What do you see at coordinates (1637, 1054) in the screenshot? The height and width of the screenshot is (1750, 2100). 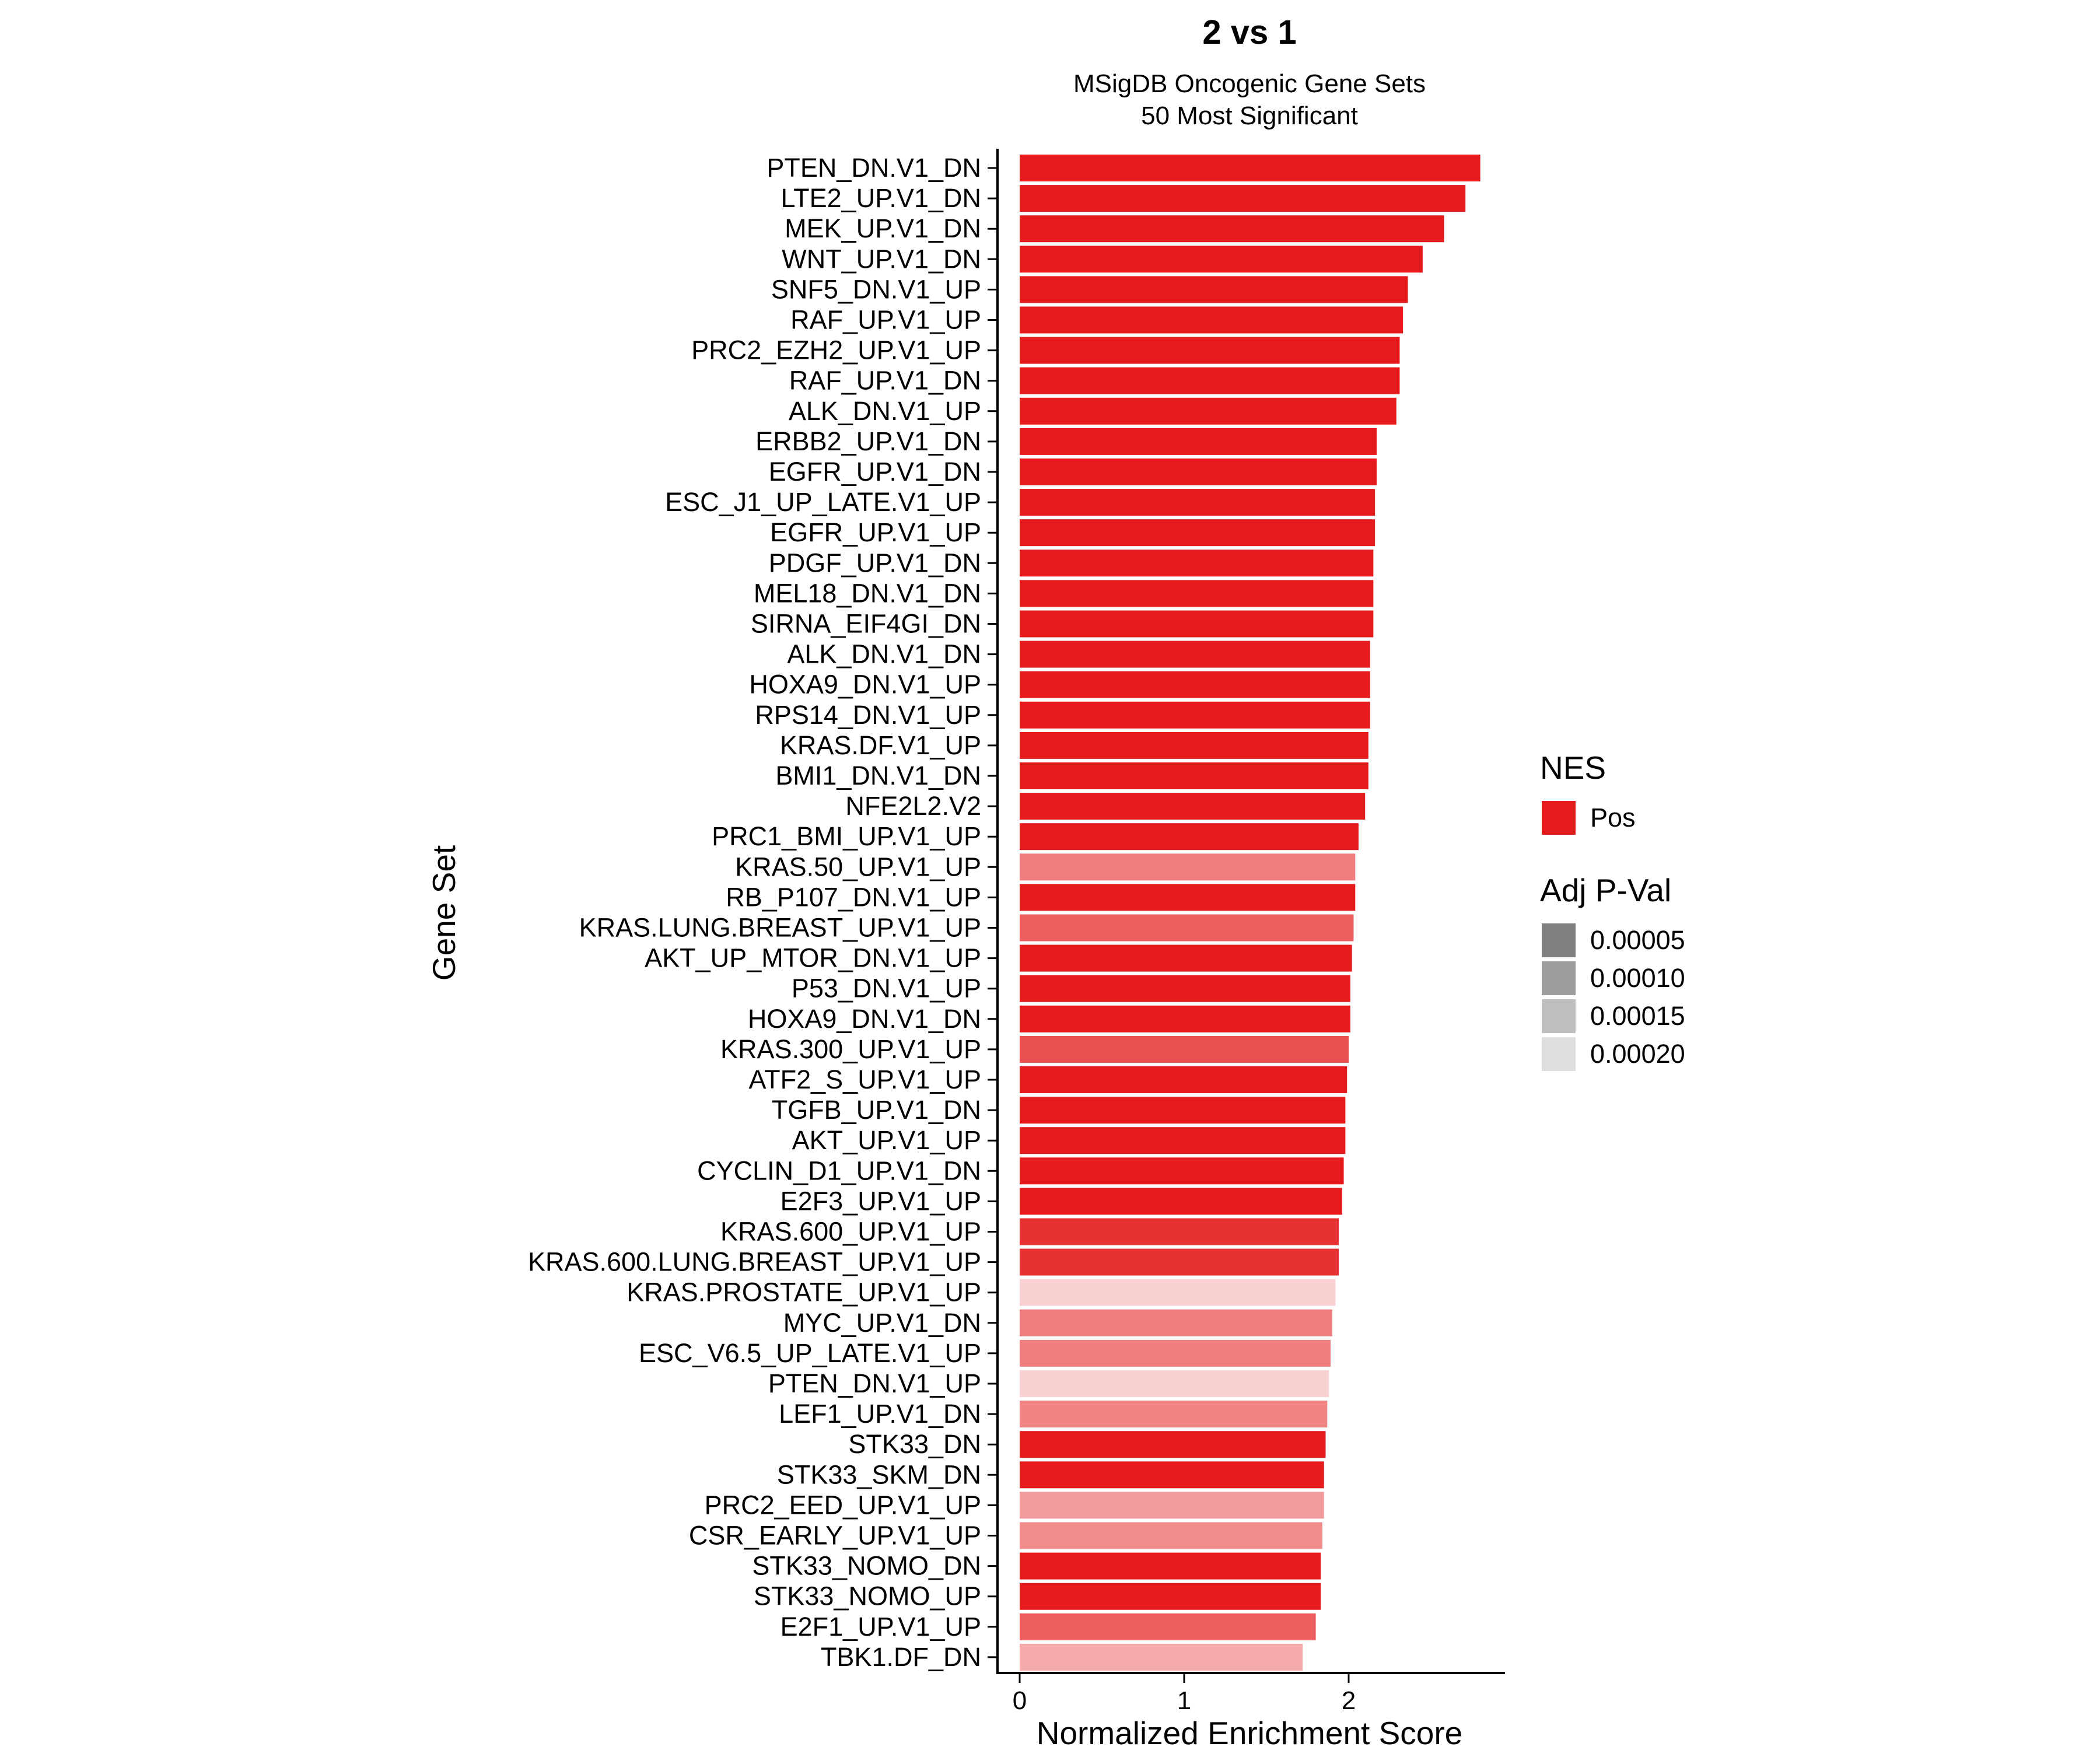 I see `legend-label-pval: 0.00020` at bounding box center [1637, 1054].